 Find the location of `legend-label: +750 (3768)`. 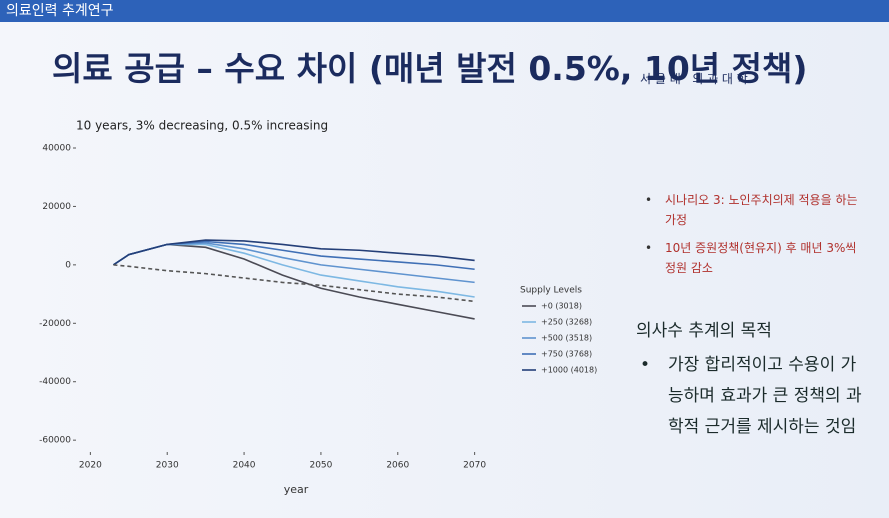

legend-label: +750 (3768) is located at coordinates (566, 354).